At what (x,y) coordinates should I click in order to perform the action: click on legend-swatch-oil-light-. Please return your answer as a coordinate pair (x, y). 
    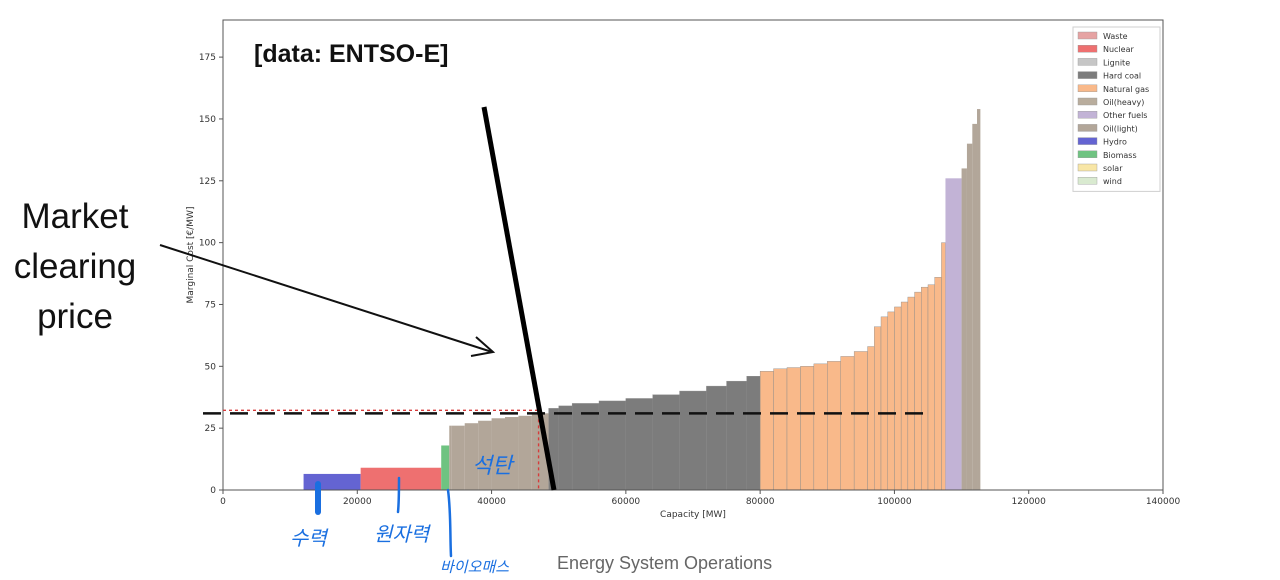
    Looking at the image, I should click on (1087, 128).